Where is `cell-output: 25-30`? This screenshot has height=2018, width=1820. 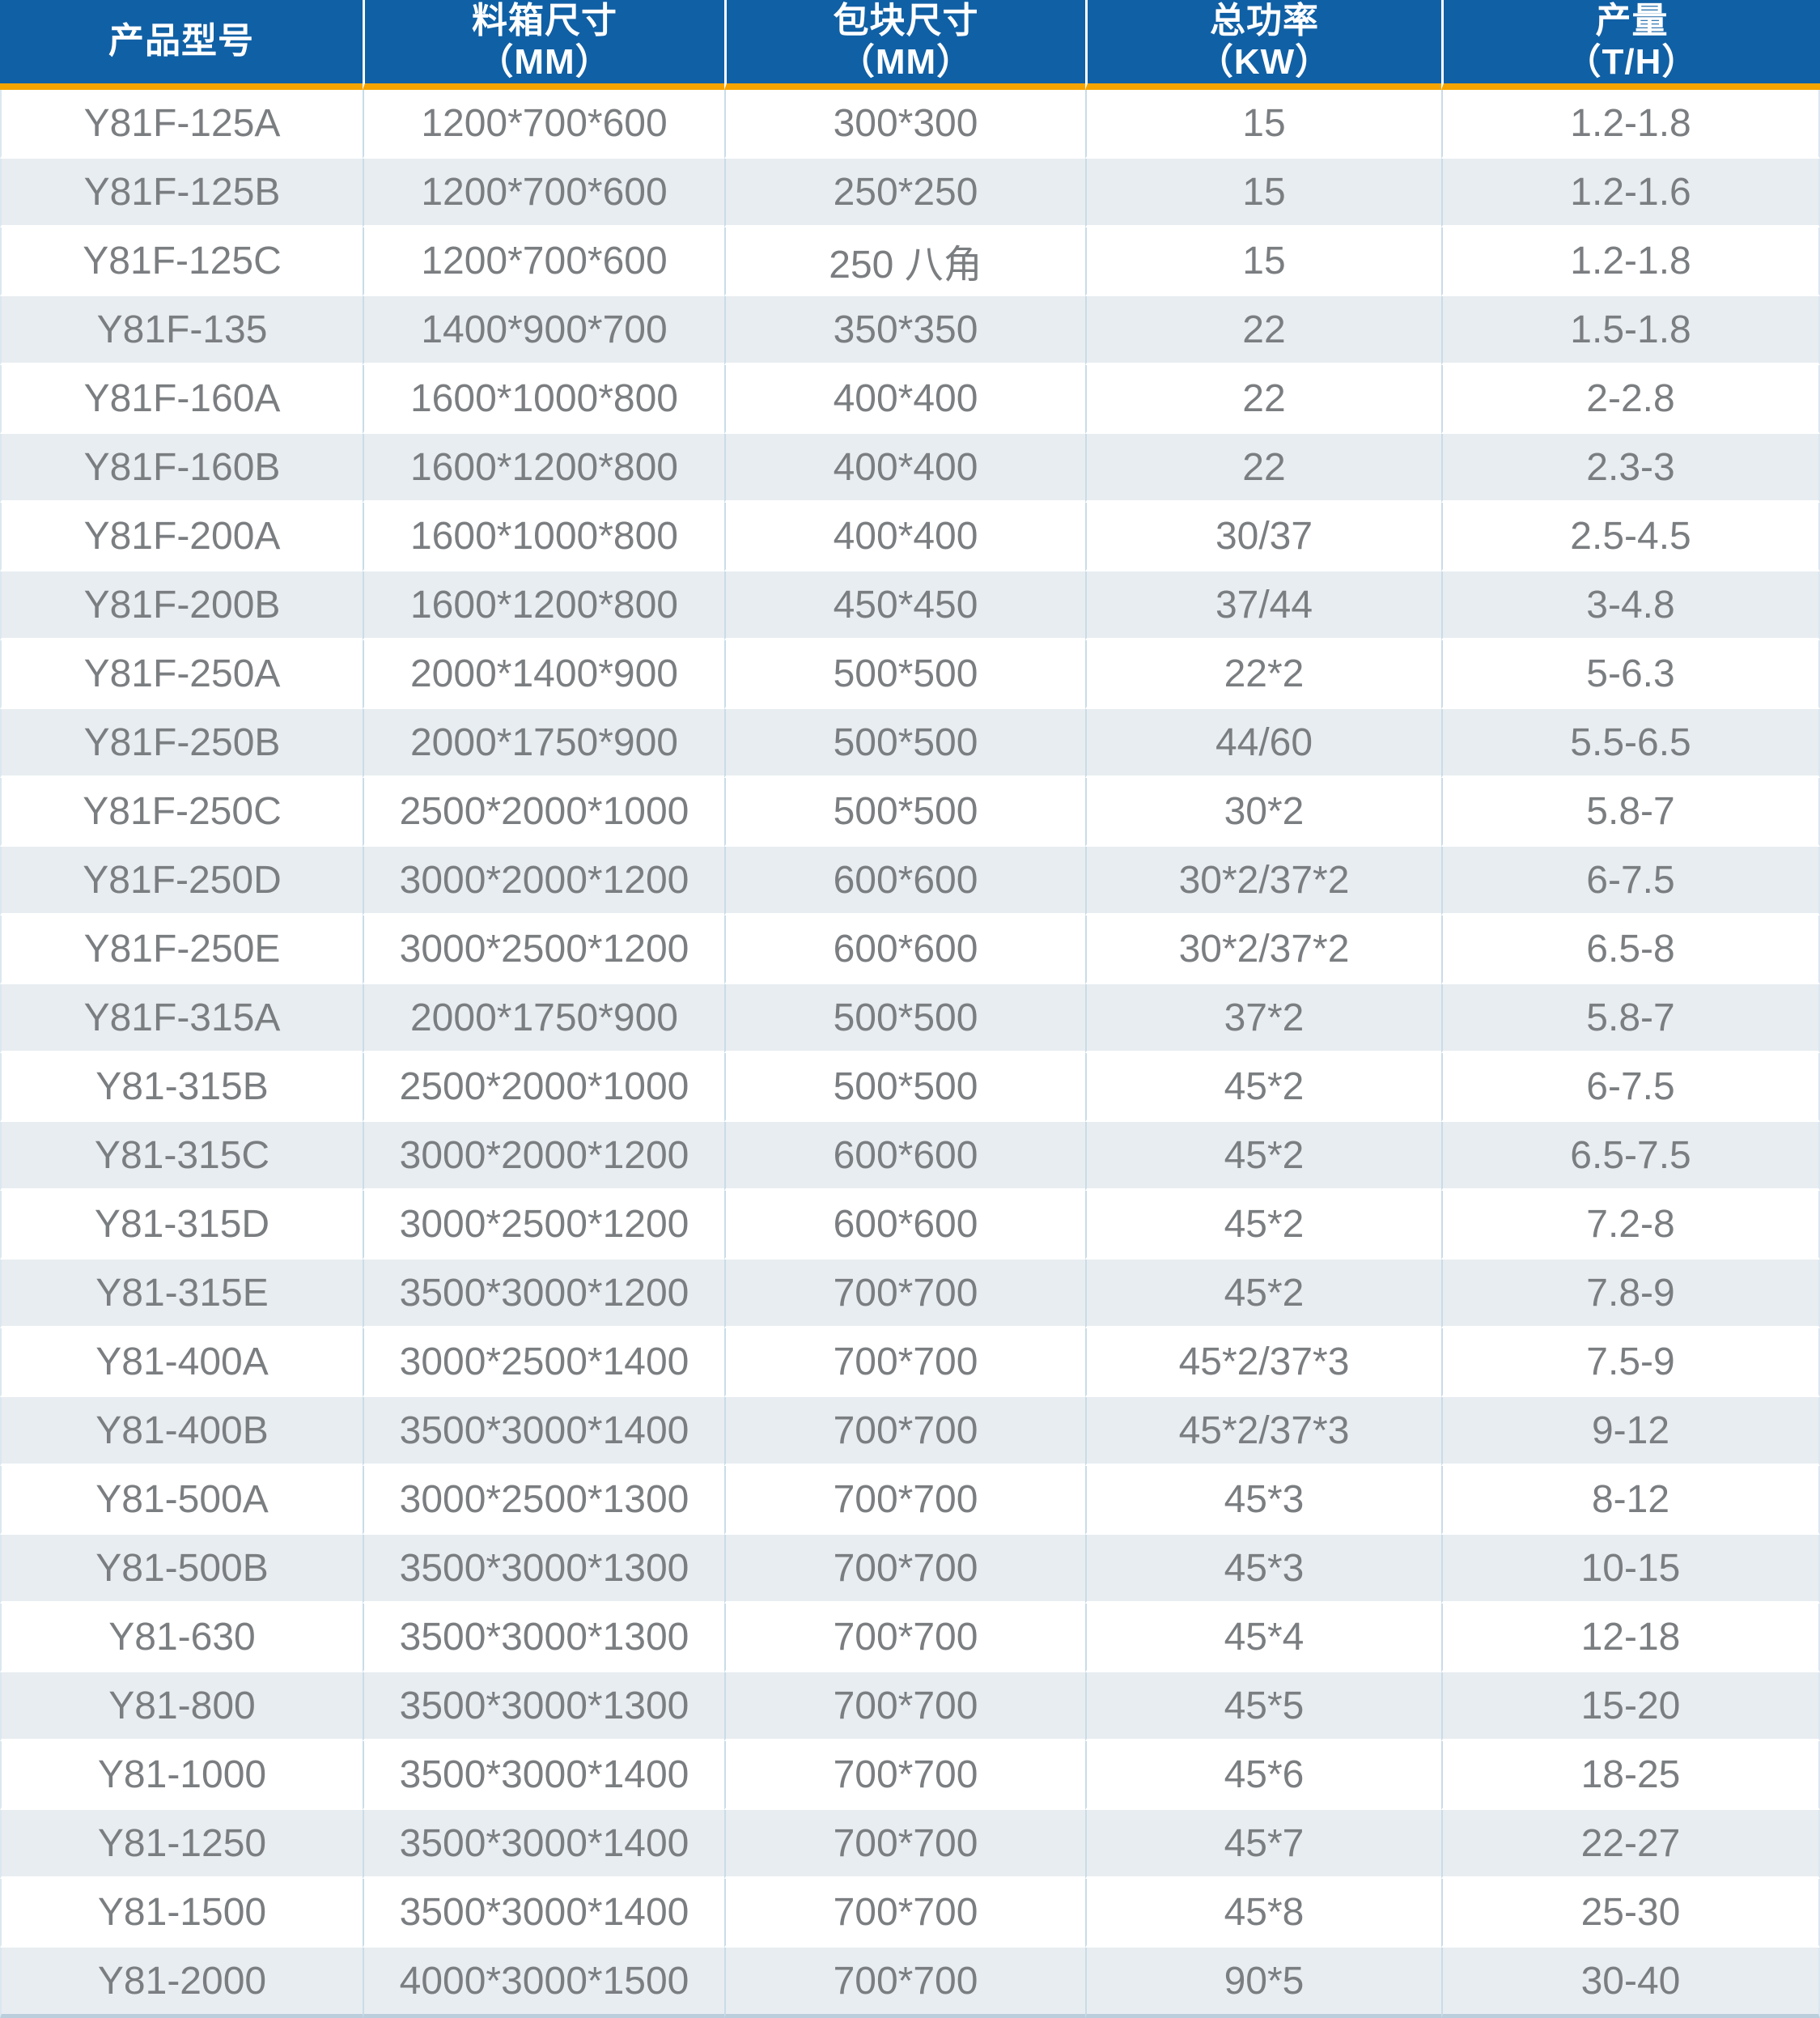
cell-output: 25-30 is located at coordinates (1631, 1914).